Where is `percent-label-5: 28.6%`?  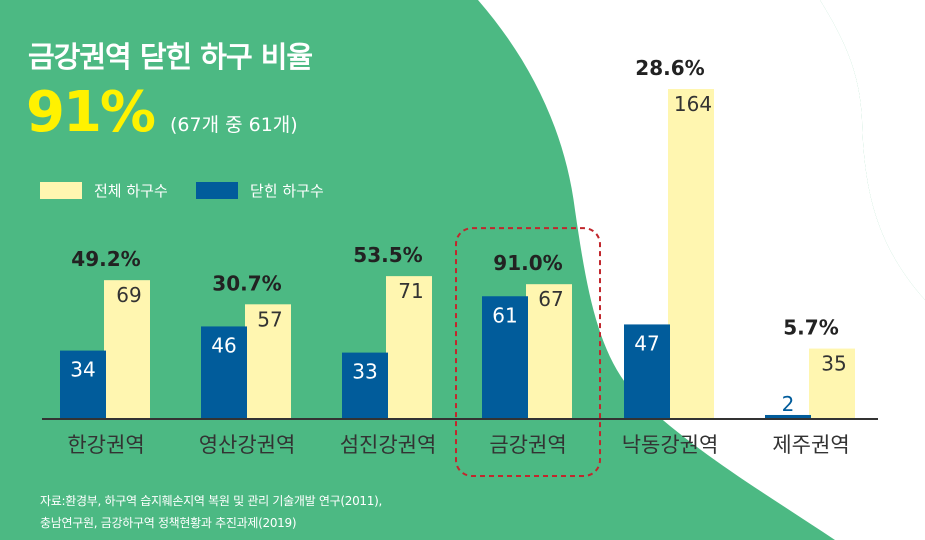
percent-label-5: 28.6% is located at coordinates (669, 68).